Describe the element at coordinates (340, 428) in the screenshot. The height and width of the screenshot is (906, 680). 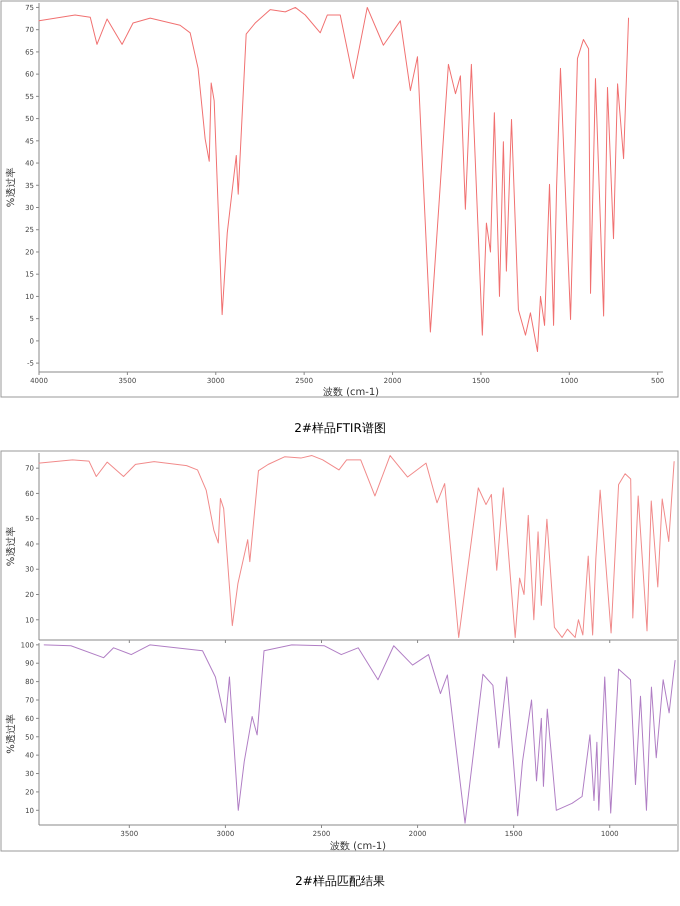
I see `text: 2#样品FTIR谱图` at that location.